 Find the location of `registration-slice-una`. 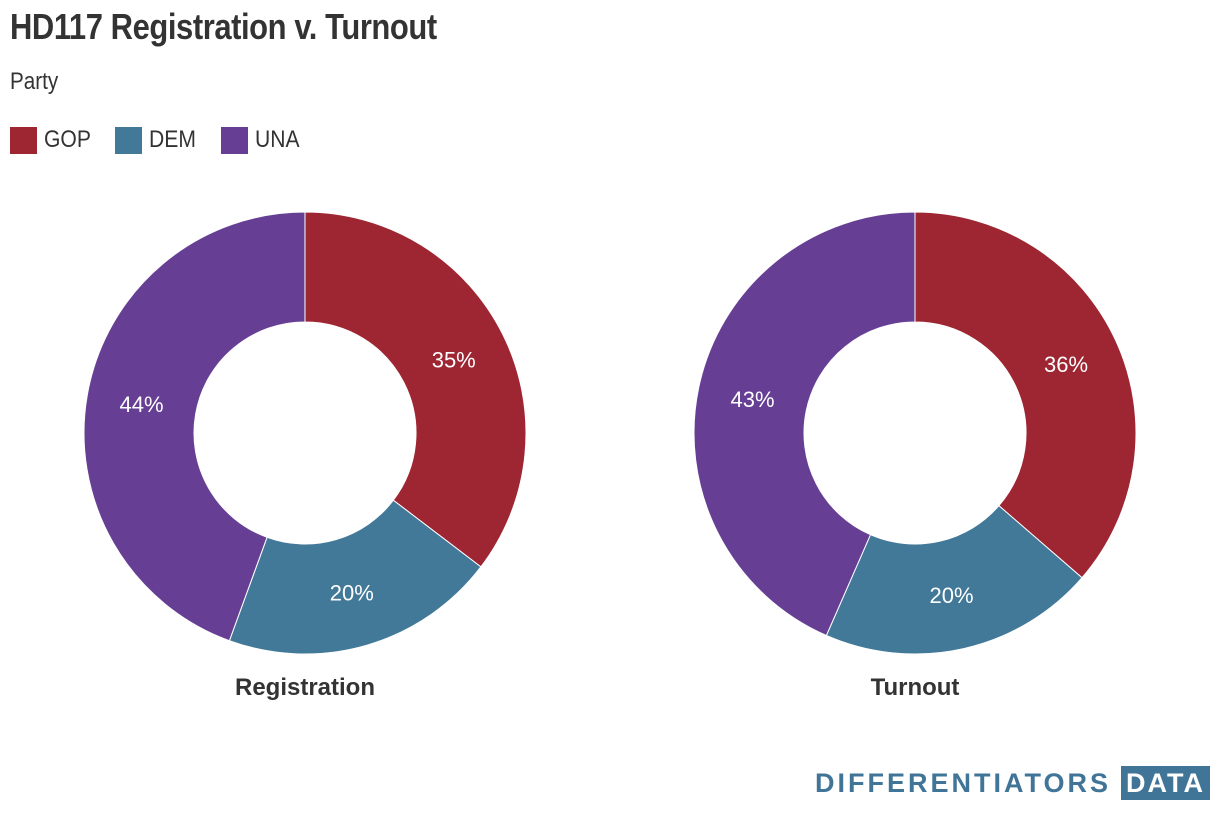

registration-slice-una is located at coordinates (194, 426).